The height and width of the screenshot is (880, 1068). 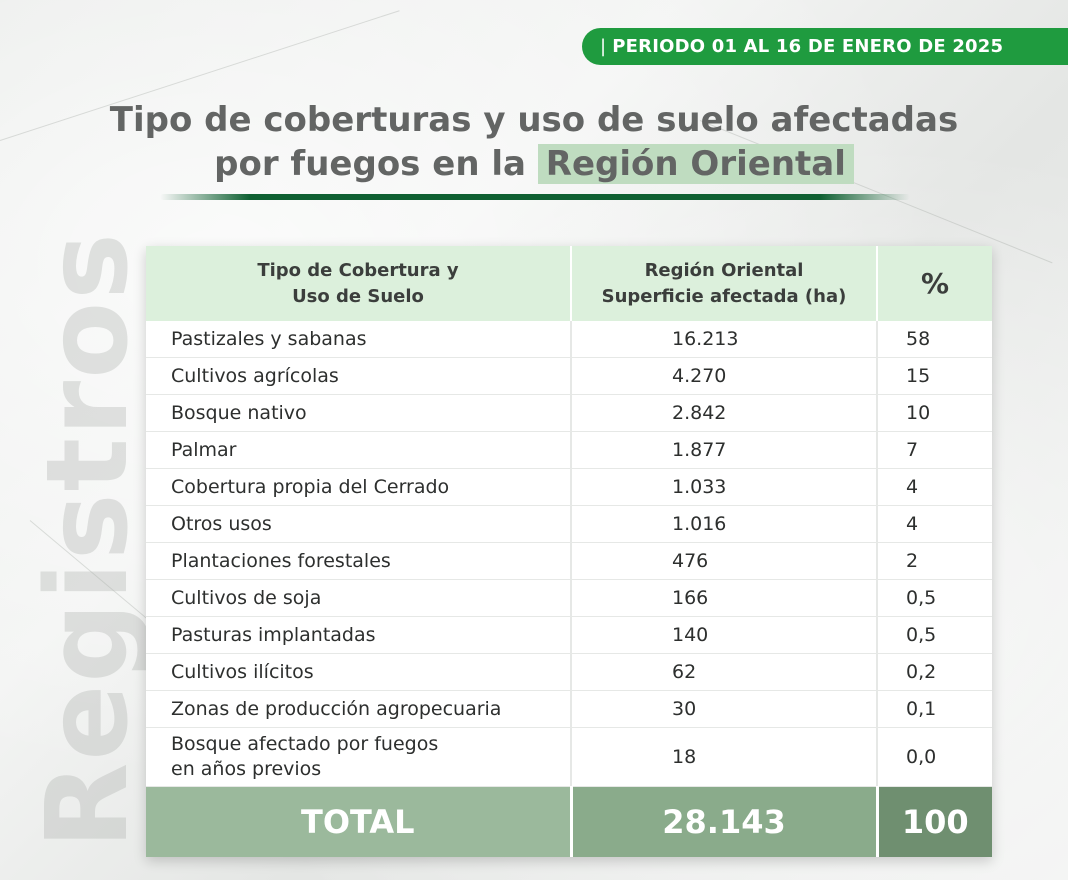 I want to click on title-line-2-prefix: por fuegos en la, so click(x=370, y=164).